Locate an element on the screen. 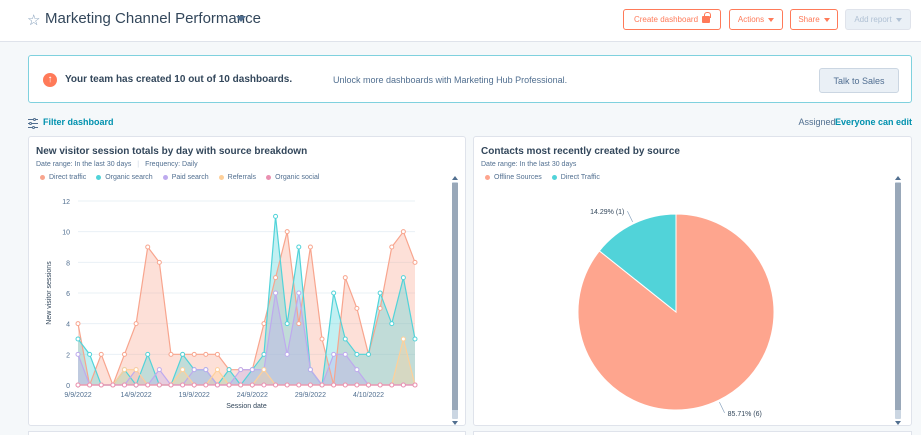  frequency-text: Frequency: Daily is located at coordinates (171, 164).